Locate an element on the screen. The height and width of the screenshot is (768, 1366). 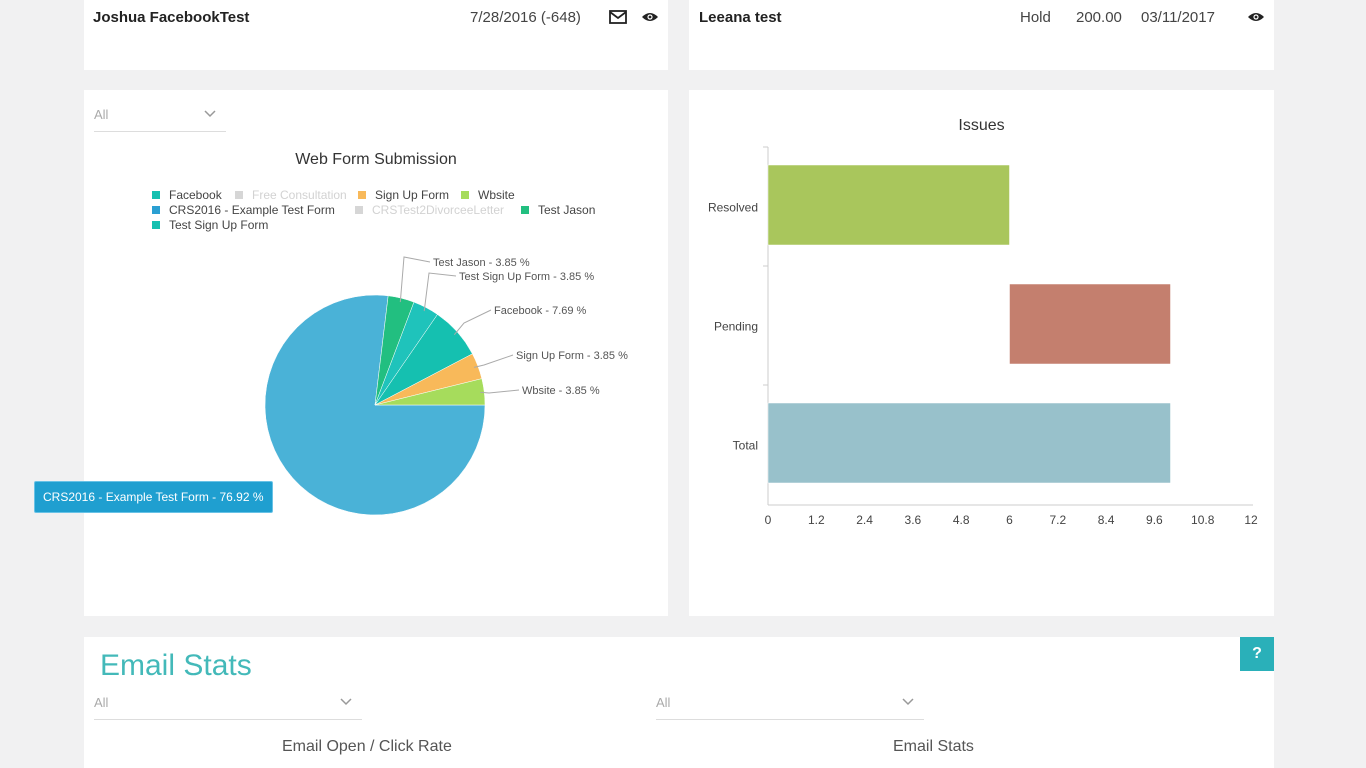
x-tick-label: 9.6 is located at coordinates (1154, 520).